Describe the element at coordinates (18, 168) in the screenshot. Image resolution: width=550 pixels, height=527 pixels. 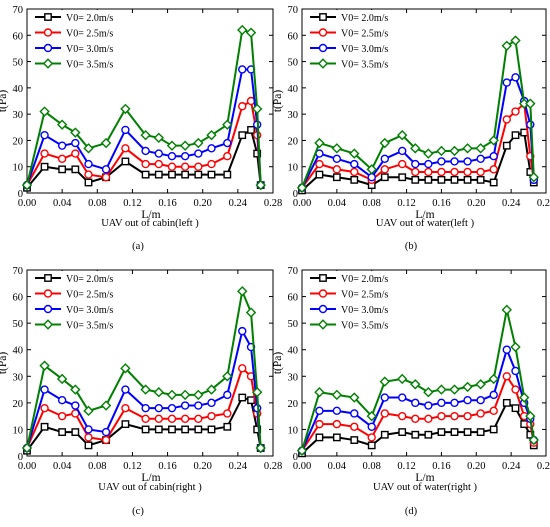
I see `y-tick-label: 10` at that location.